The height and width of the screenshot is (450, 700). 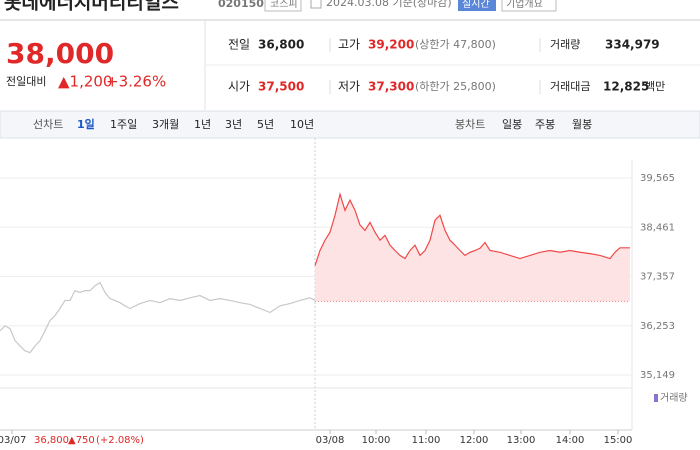 What do you see at coordinates (657, 326) in the screenshot?
I see `y-tick-label: 36,253` at bounding box center [657, 326].